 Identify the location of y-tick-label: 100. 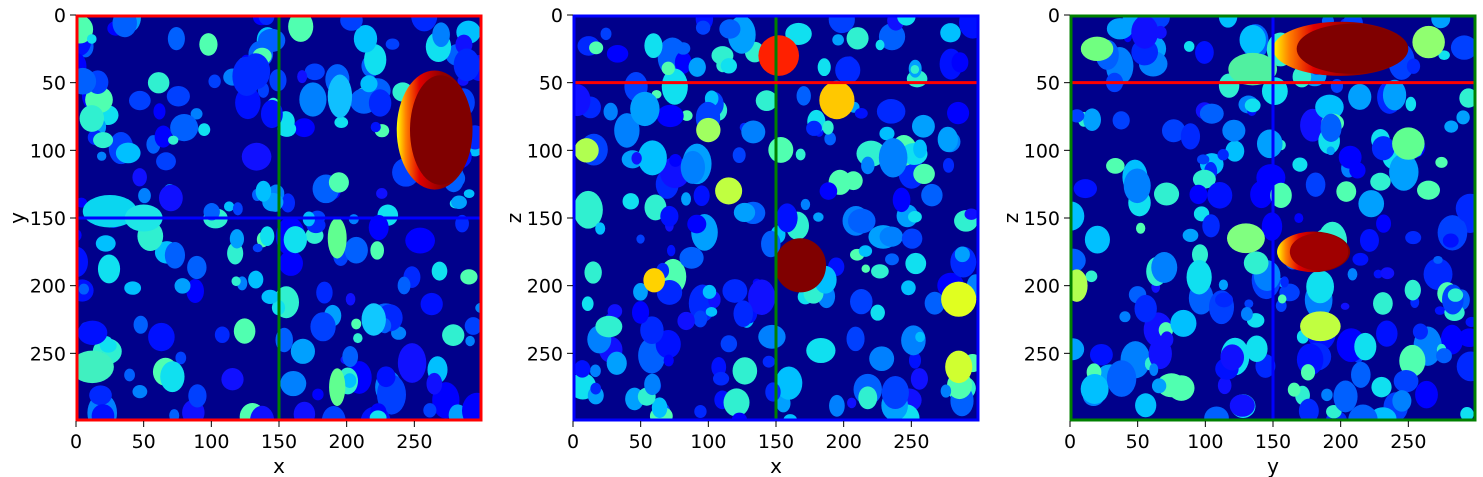
(48, 151).